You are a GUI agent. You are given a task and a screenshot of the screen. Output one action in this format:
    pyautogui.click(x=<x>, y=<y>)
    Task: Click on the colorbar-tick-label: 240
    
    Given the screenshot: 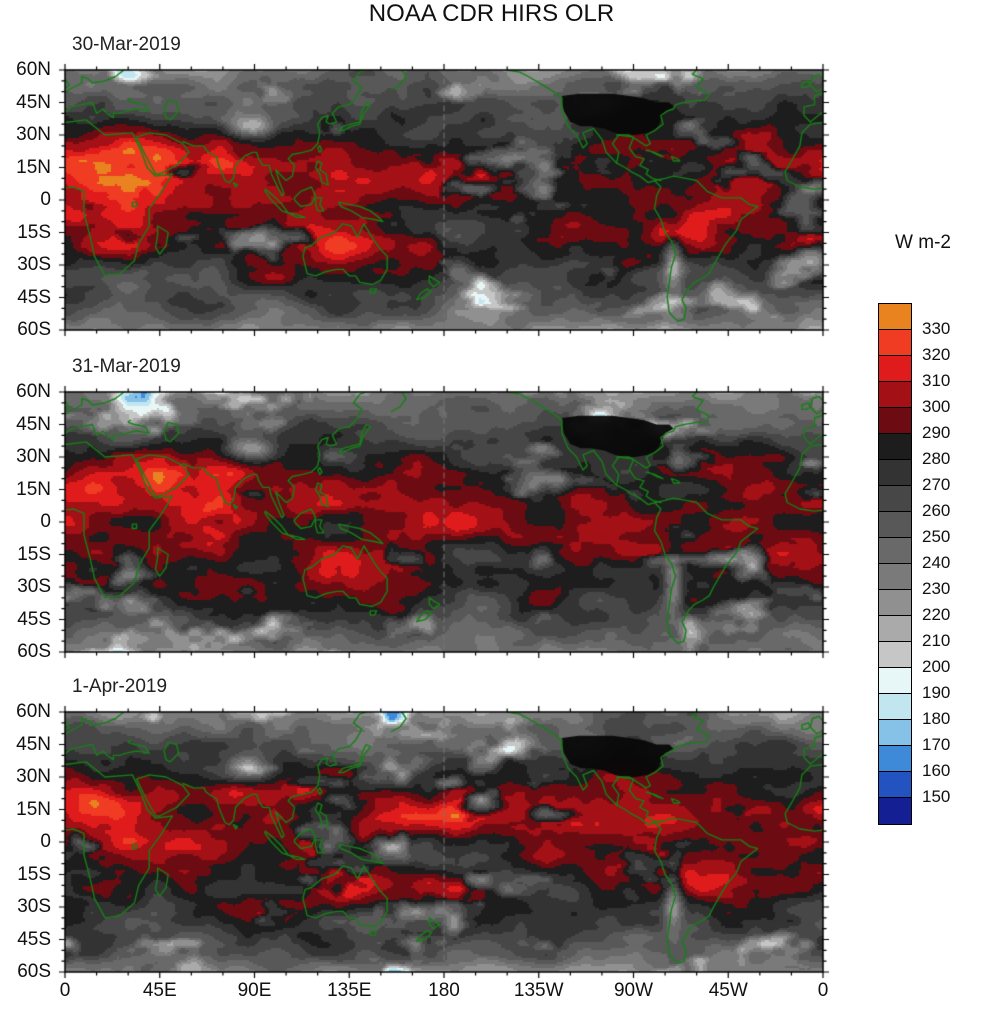 What is the action you would take?
    pyautogui.click(x=936, y=562)
    